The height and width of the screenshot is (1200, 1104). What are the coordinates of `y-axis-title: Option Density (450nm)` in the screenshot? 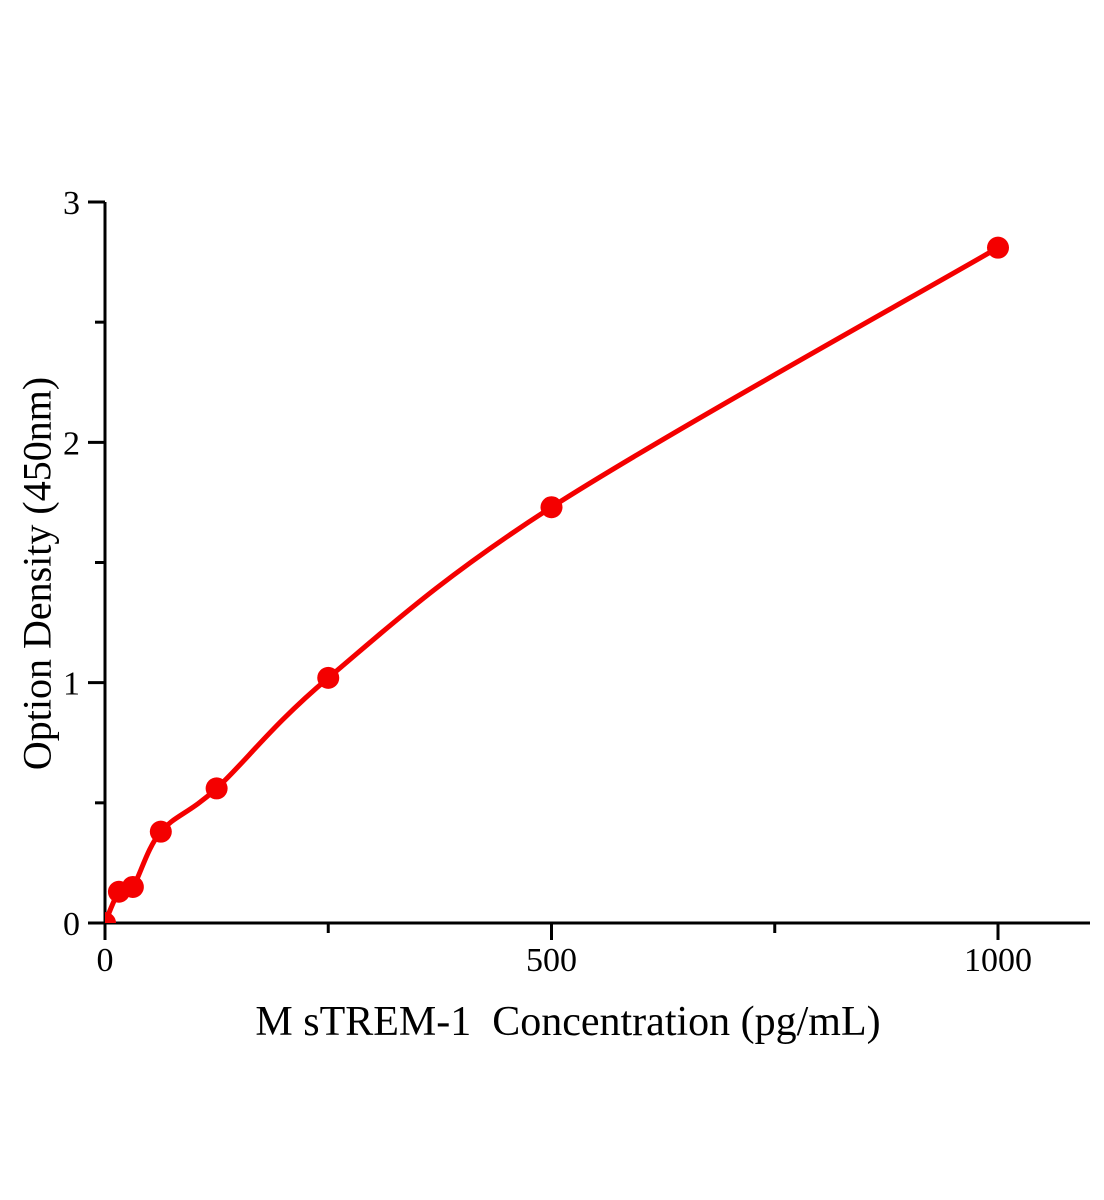 It's located at (37, 573).